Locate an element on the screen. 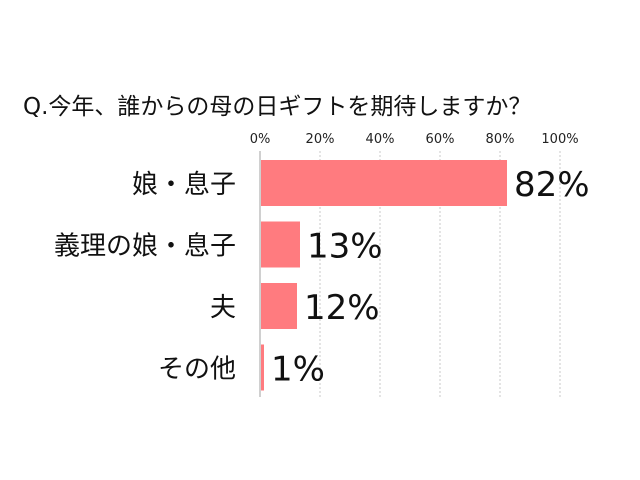  data-label: 1% is located at coordinates (298, 370).